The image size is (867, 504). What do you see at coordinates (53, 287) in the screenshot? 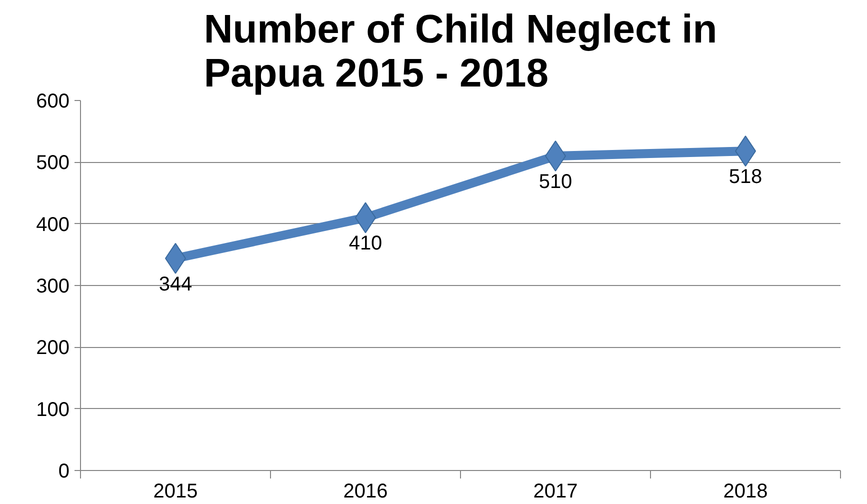
I see `y-tick-label: 300` at bounding box center [53, 287].